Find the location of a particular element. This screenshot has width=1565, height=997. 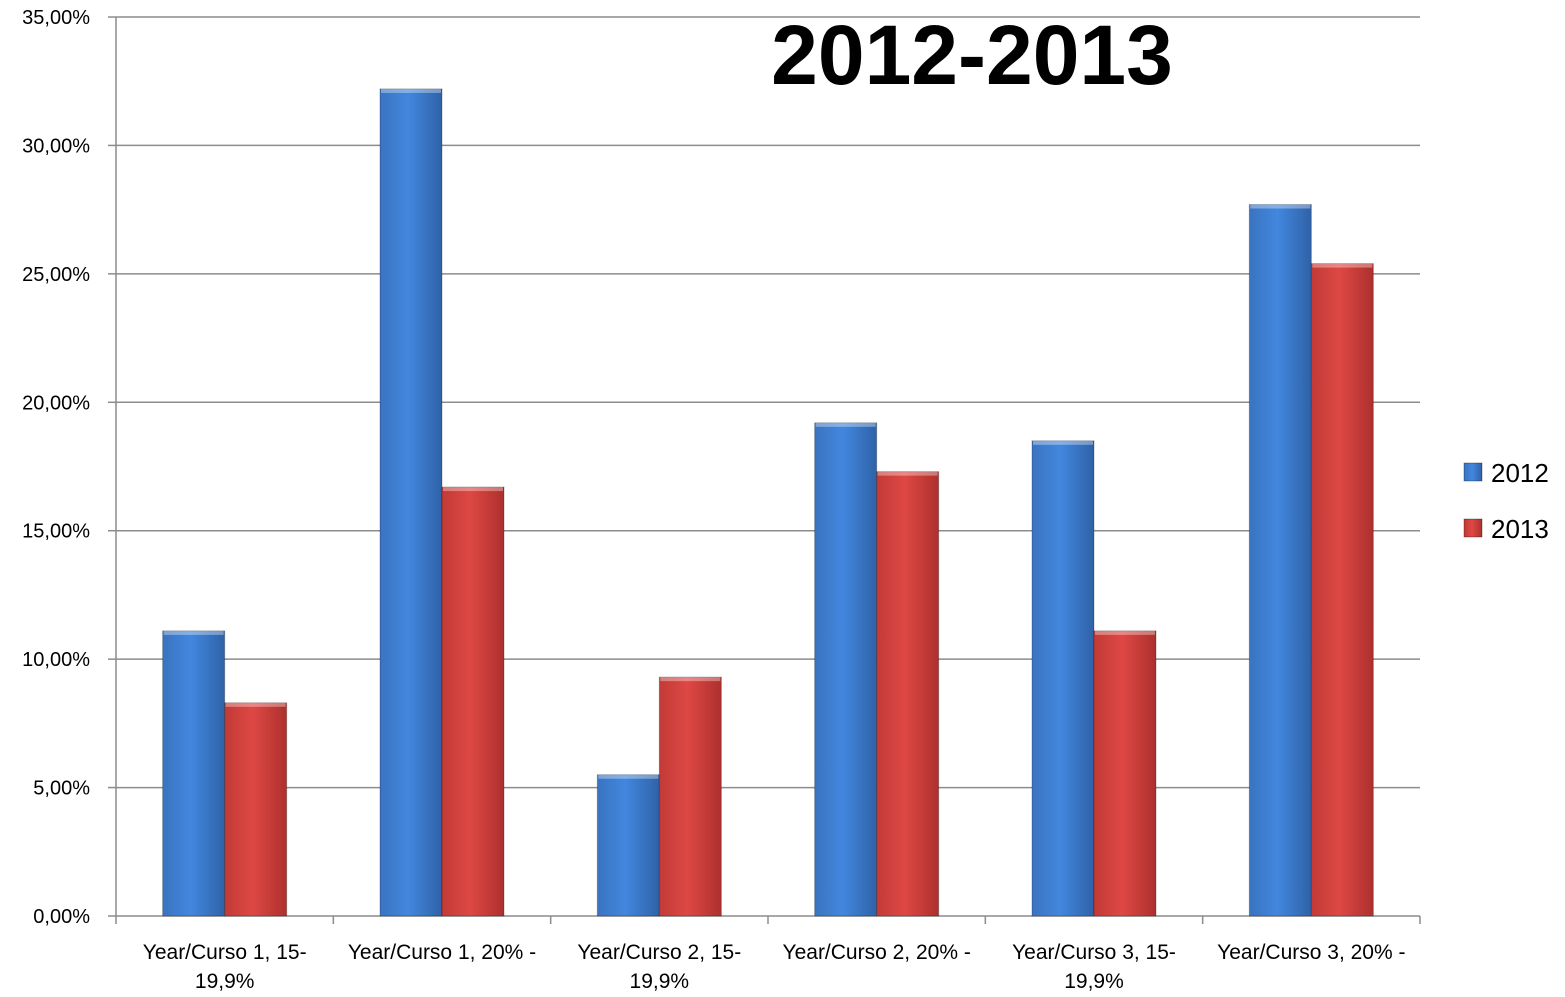

x-category-label: Year/Curso 2, 15- is located at coordinates (659, 952).